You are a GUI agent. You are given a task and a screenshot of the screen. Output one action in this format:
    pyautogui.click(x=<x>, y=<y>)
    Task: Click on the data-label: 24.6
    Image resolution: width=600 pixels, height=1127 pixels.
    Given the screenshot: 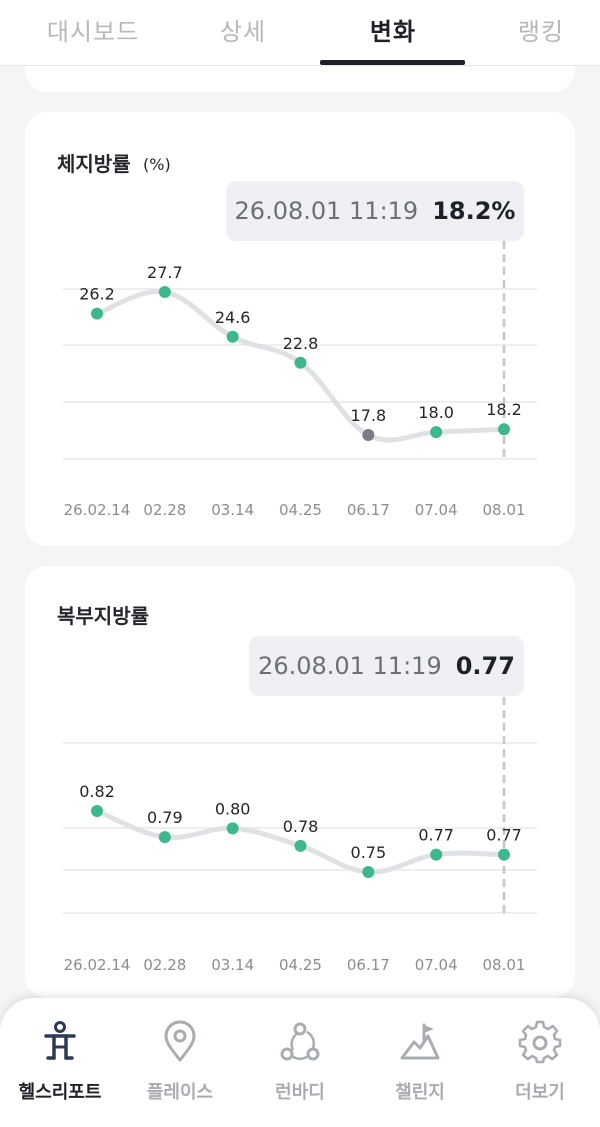 What is the action you would take?
    pyautogui.click(x=233, y=317)
    